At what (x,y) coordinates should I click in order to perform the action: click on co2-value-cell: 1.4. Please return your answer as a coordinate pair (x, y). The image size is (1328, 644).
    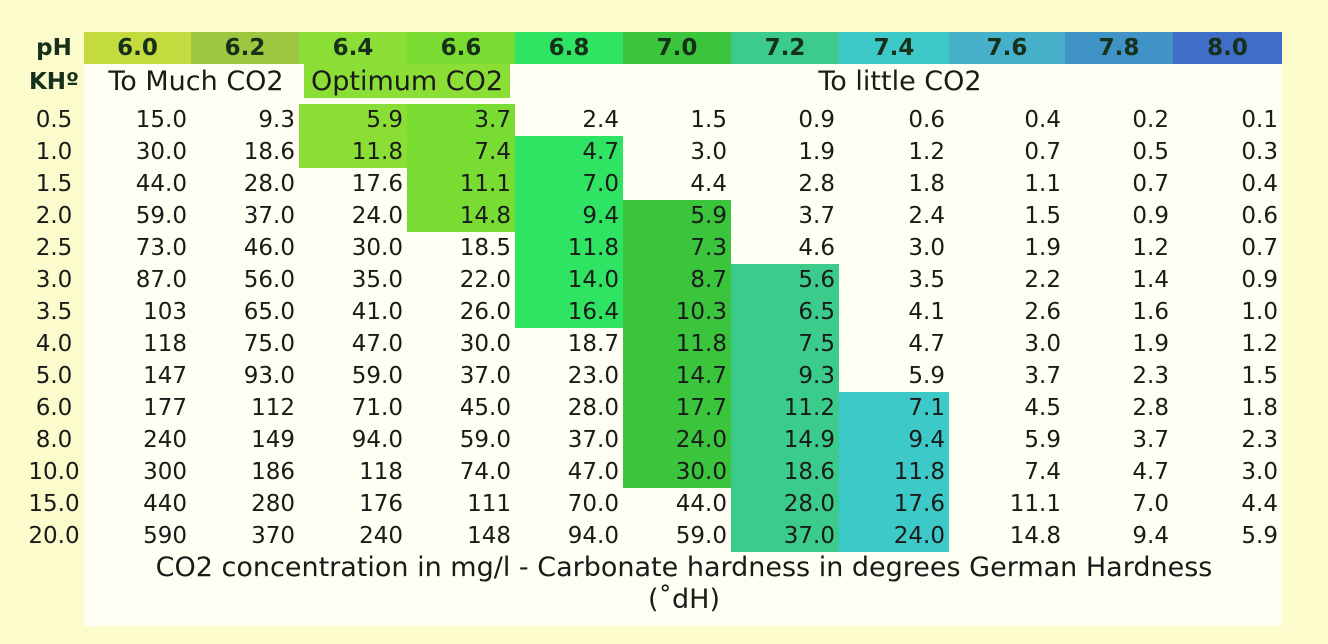
    Looking at the image, I should click on (1150, 280).